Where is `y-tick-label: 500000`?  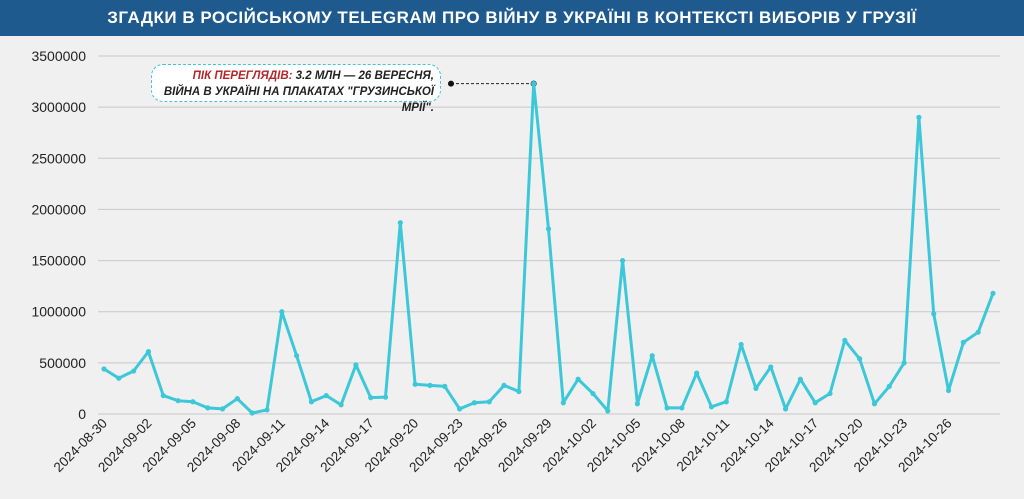
y-tick-label: 500000 is located at coordinates (62, 363).